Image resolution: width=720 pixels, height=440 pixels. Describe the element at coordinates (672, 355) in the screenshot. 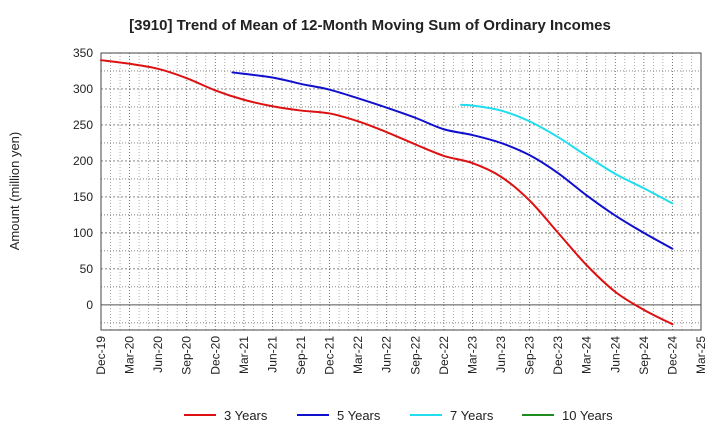

I see `x-tick-label: Dec-24` at that location.